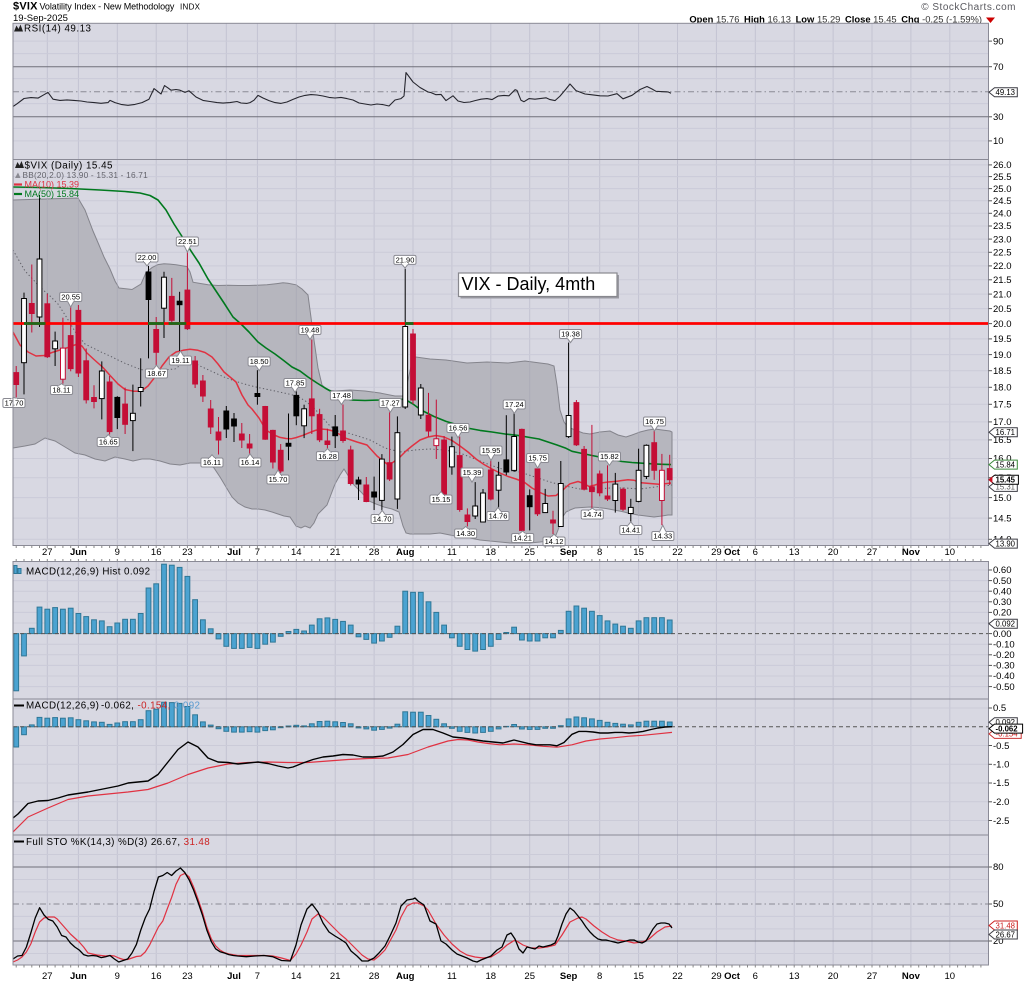 Image resolution: width=1024 pixels, height=983 pixels. What do you see at coordinates (529, 976) in the screenshot?
I see `svg-text: 25` at bounding box center [529, 976].